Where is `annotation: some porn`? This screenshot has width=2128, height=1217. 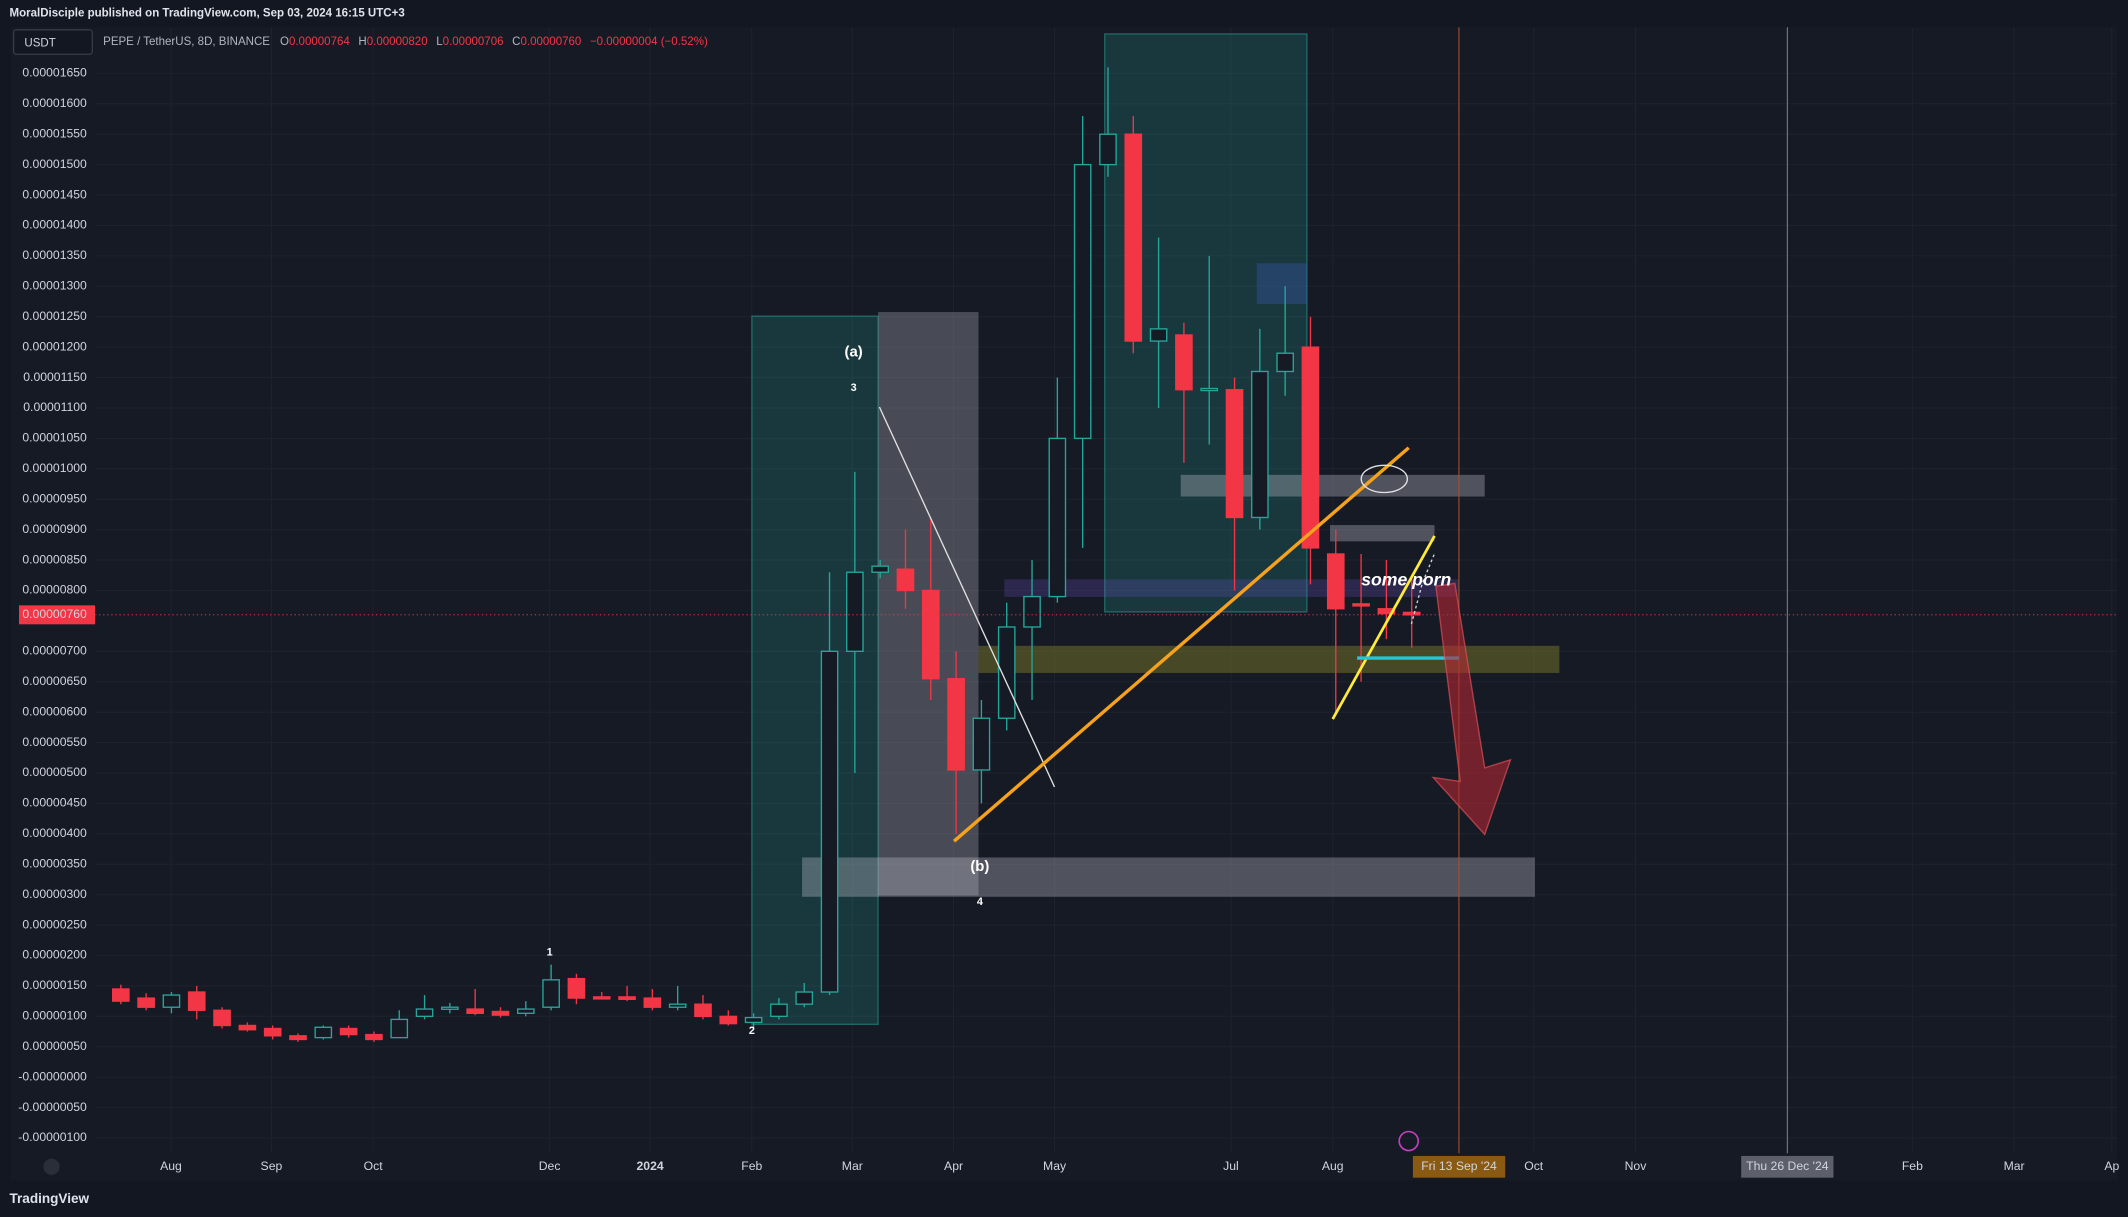
annotation: some porn is located at coordinates (1406, 579).